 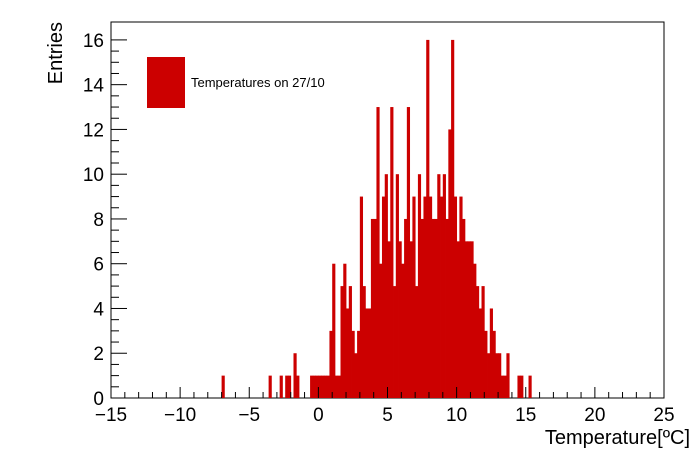 What do you see at coordinates (98, 309) in the screenshot?
I see `y-tick-label: 4` at bounding box center [98, 309].